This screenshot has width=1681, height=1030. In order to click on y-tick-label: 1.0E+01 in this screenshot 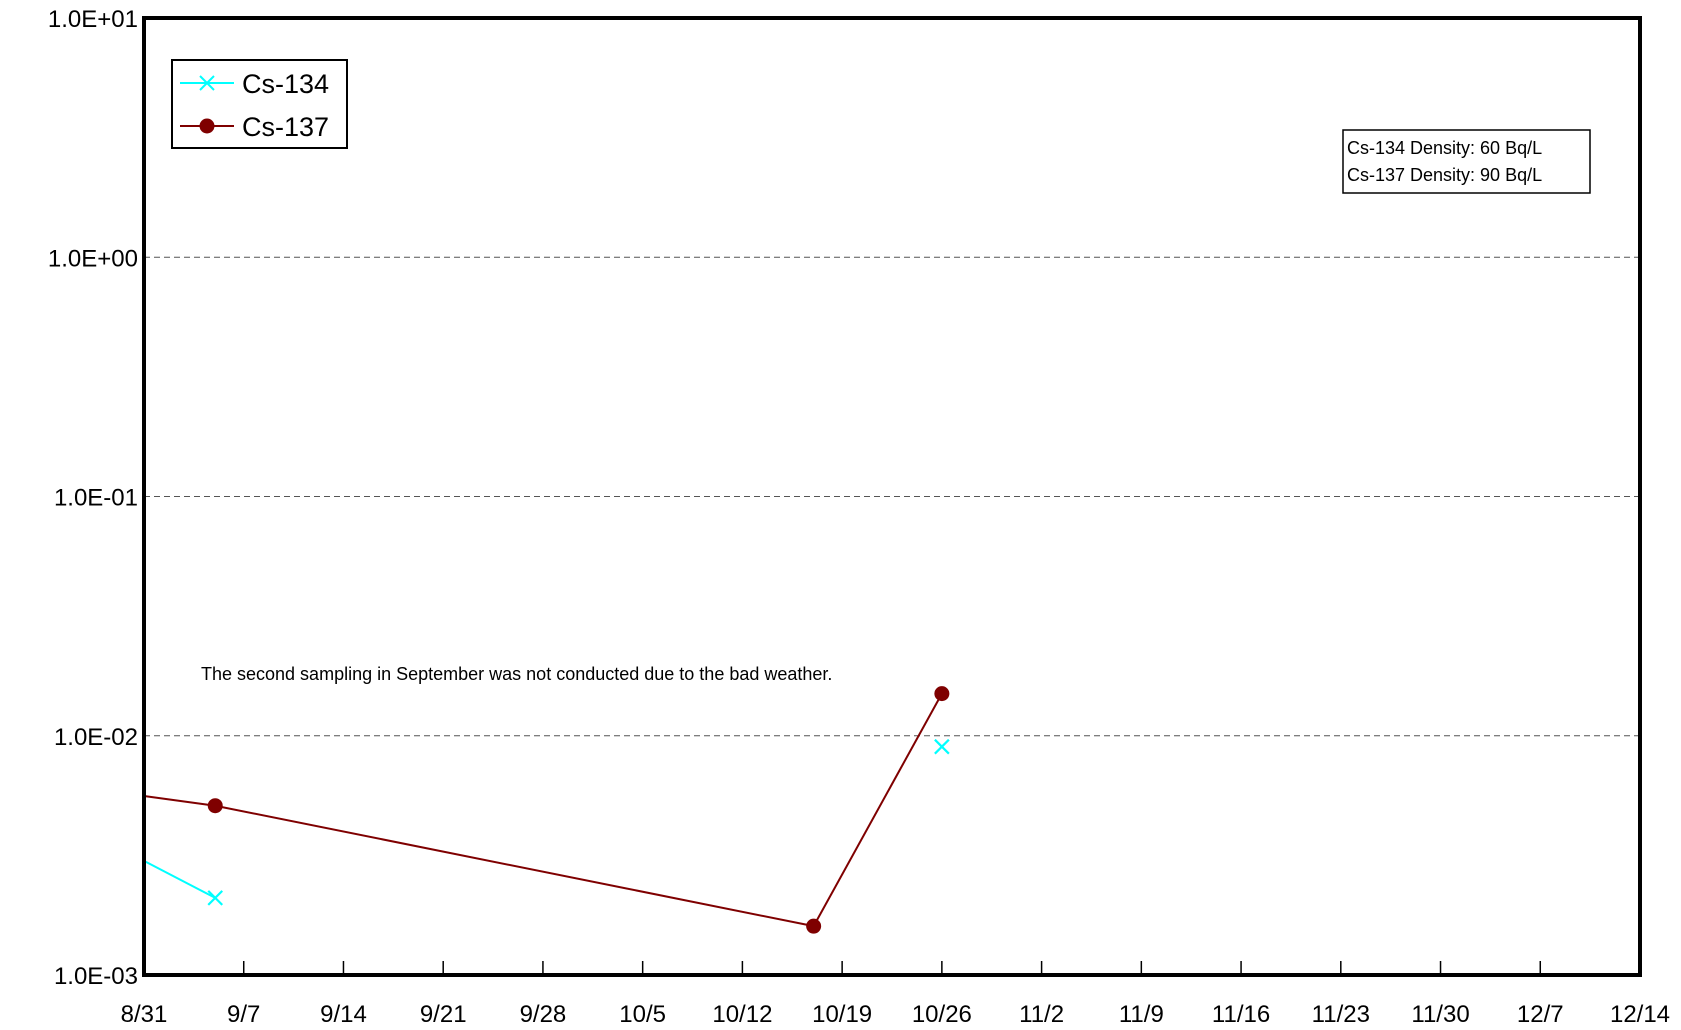, I will do `click(93, 19)`.